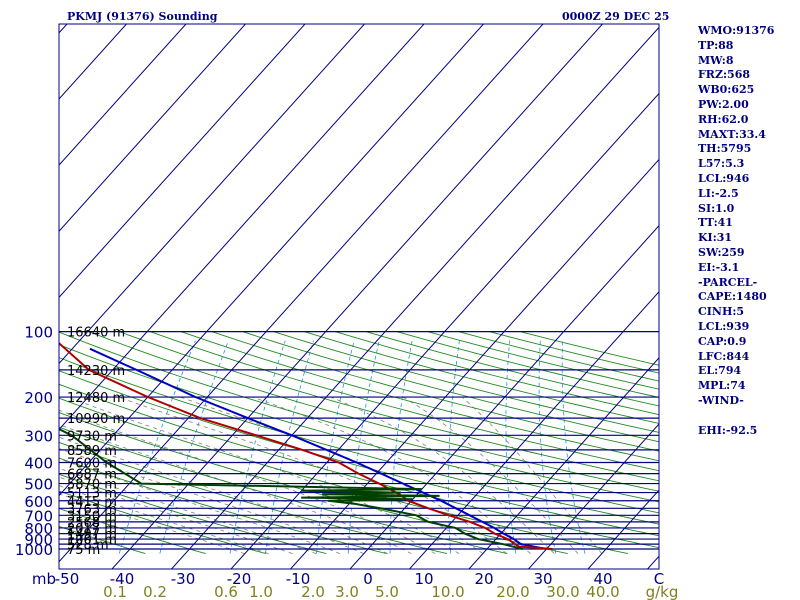  What do you see at coordinates (721, 164) in the screenshot?
I see `index-line: L57:5.3` at bounding box center [721, 164].